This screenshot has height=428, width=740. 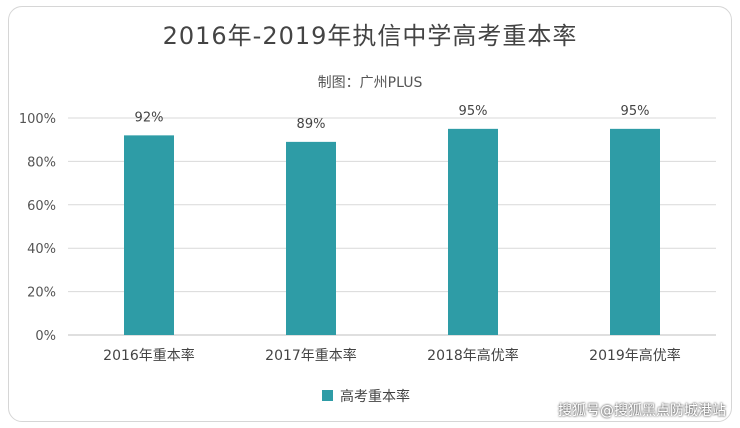 I want to click on x-tick-label: 2019年高优率, so click(x=635, y=355).